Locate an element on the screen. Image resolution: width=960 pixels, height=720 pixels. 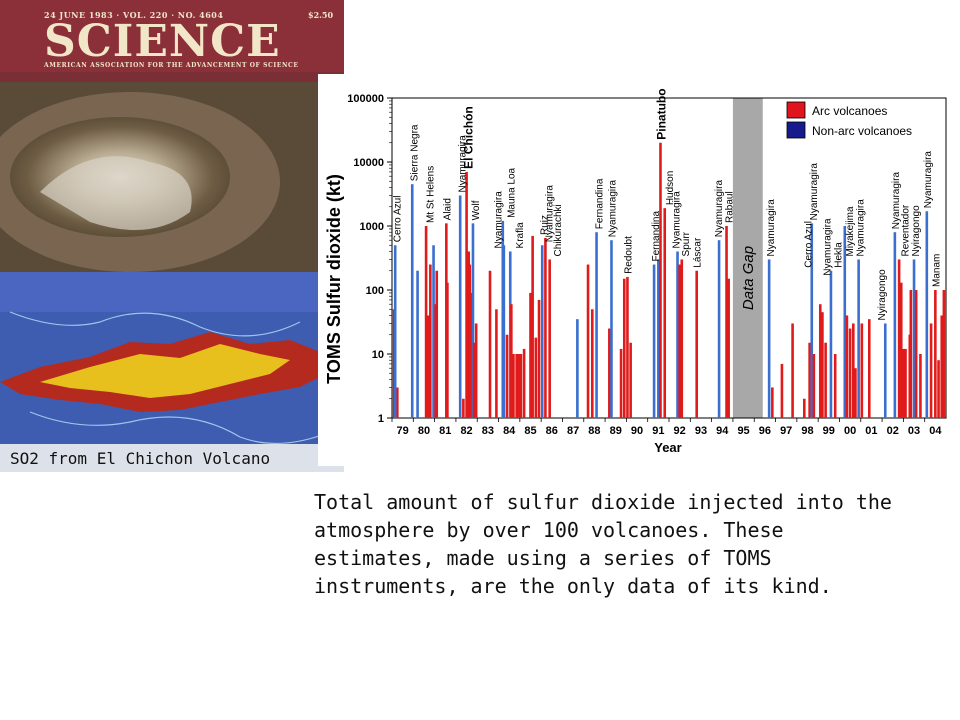
volcano-label: Redoubt is located at coordinates (628, 255).